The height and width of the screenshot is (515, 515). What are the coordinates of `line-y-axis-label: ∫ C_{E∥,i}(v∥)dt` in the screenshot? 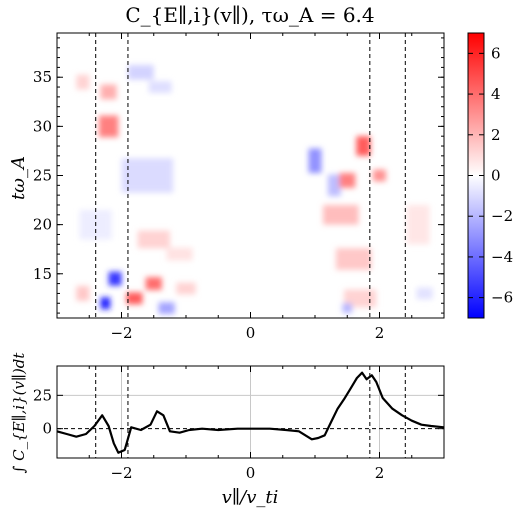 It's located at (19, 413).